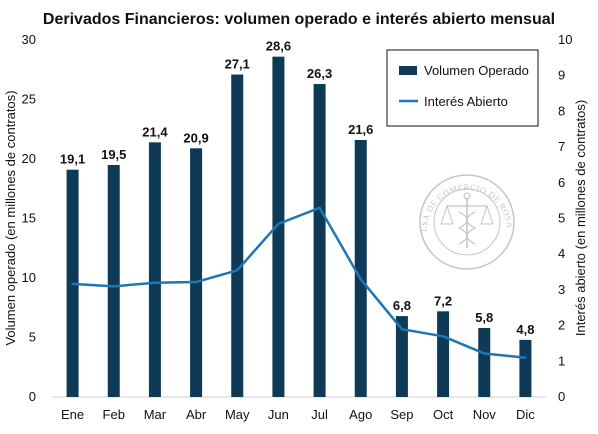 This screenshot has height=434, width=598. I want to click on bar-data-label: 21,4, so click(155, 131).